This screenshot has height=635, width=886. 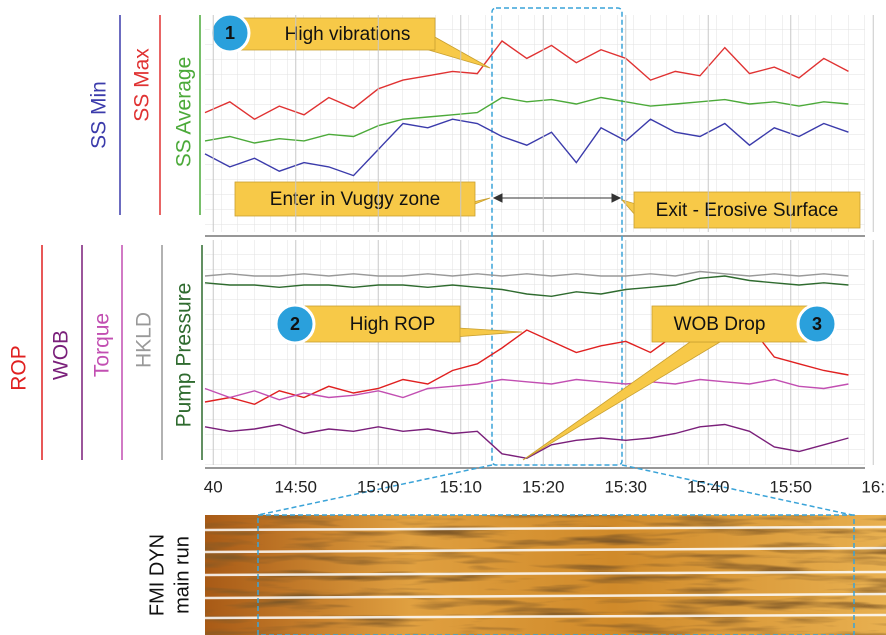 What do you see at coordinates (557, 198) in the screenshot?
I see `zone-arrow` at bounding box center [557, 198].